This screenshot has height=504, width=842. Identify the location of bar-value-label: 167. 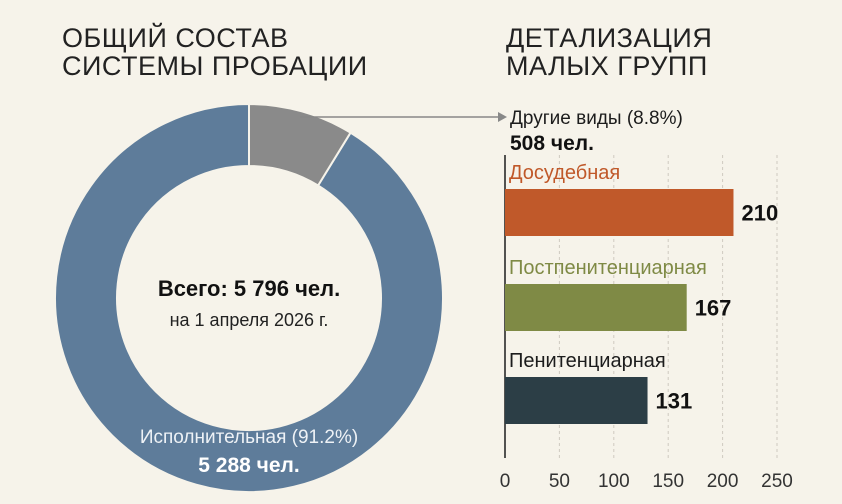
(713, 308).